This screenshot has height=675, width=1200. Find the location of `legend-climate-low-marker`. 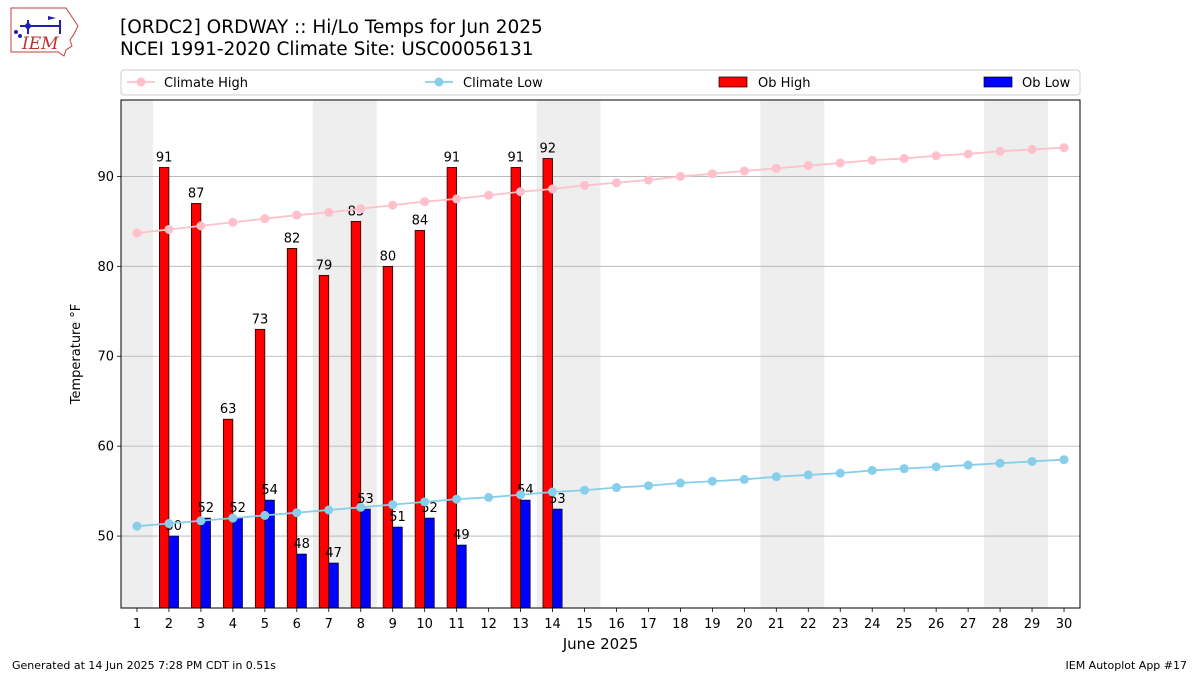

legend-climate-low-marker is located at coordinates (439, 82).